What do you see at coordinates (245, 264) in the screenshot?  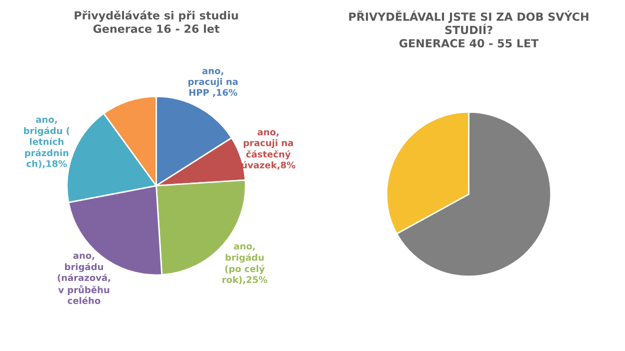 I see `slice-label: ano, brigádu (po celý rok),25%` at bounding box center [245, 264].